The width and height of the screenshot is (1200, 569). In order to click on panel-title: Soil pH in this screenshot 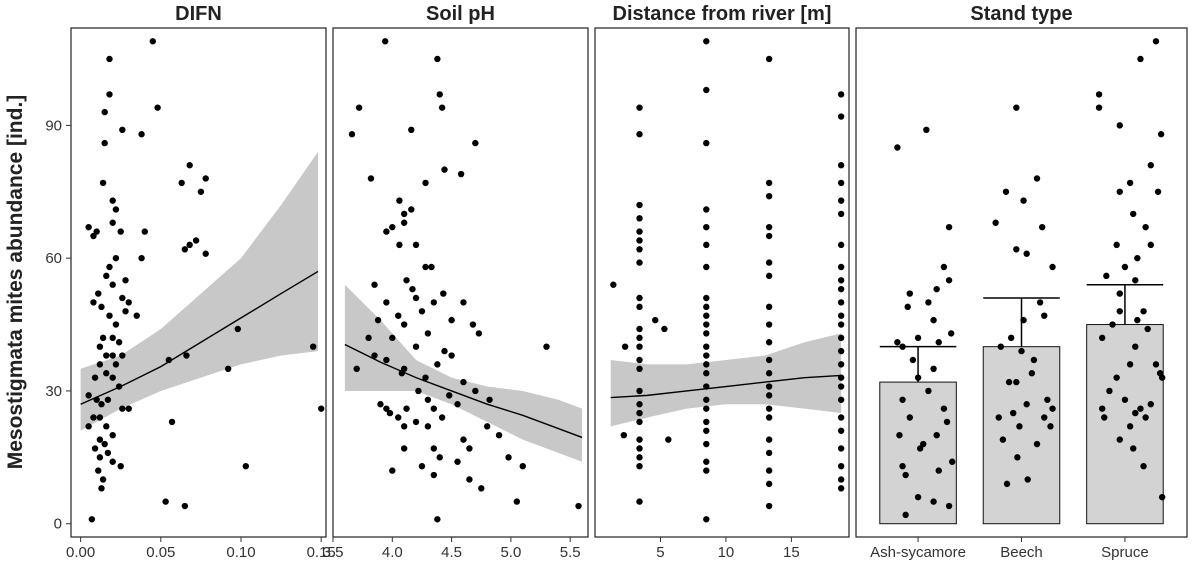, I will do `click(460, 14)`.